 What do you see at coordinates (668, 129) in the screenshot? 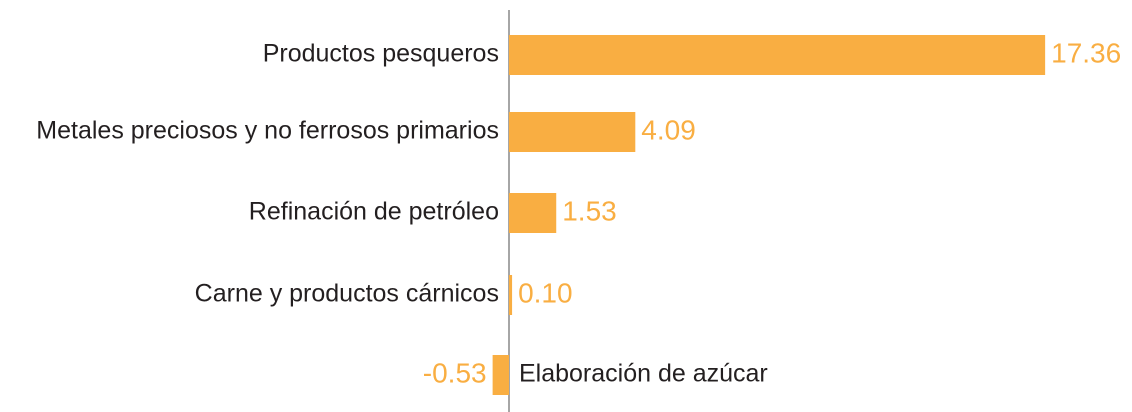
I see `value-label: 4.09` at bounding box center [668, 129].